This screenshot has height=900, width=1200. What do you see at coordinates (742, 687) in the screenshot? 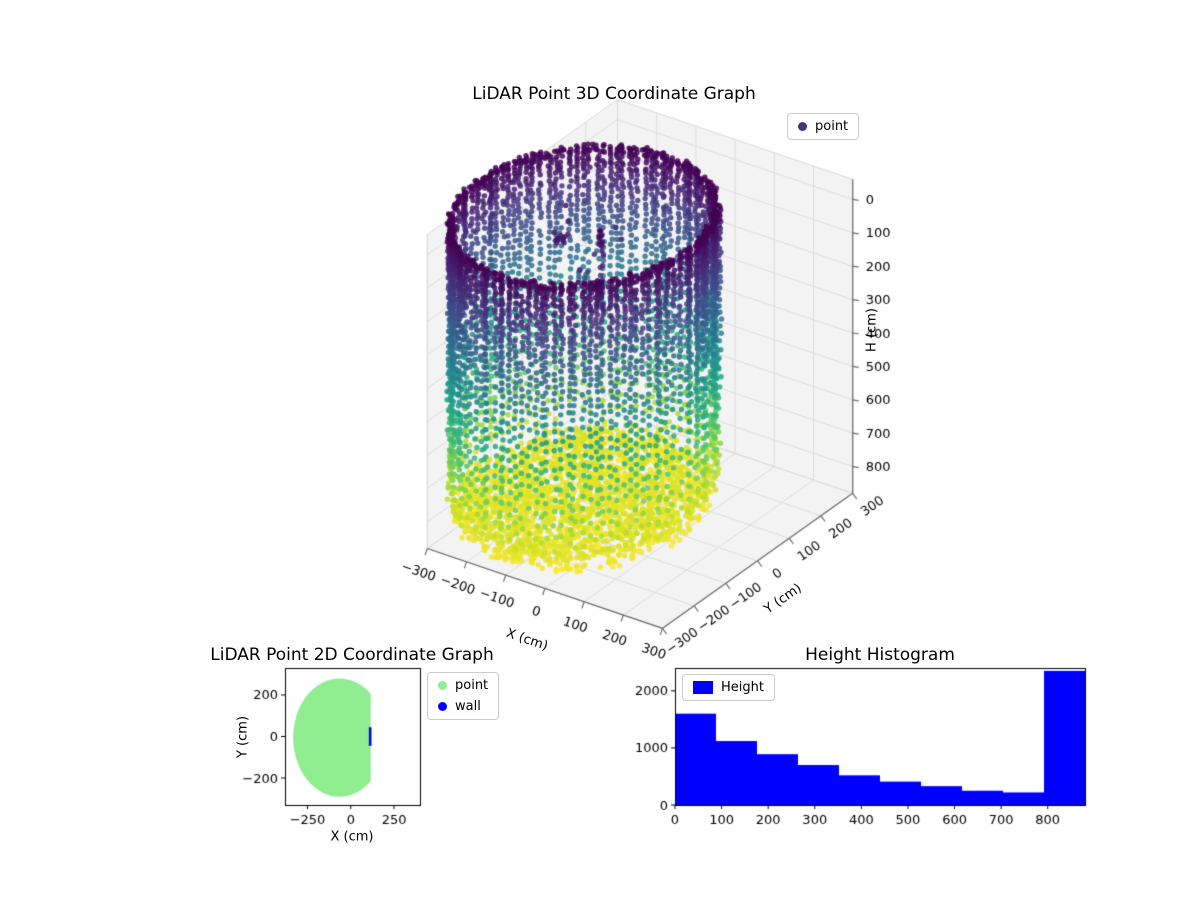
I see `legend-label: Height` at bounding box center [742, 687].